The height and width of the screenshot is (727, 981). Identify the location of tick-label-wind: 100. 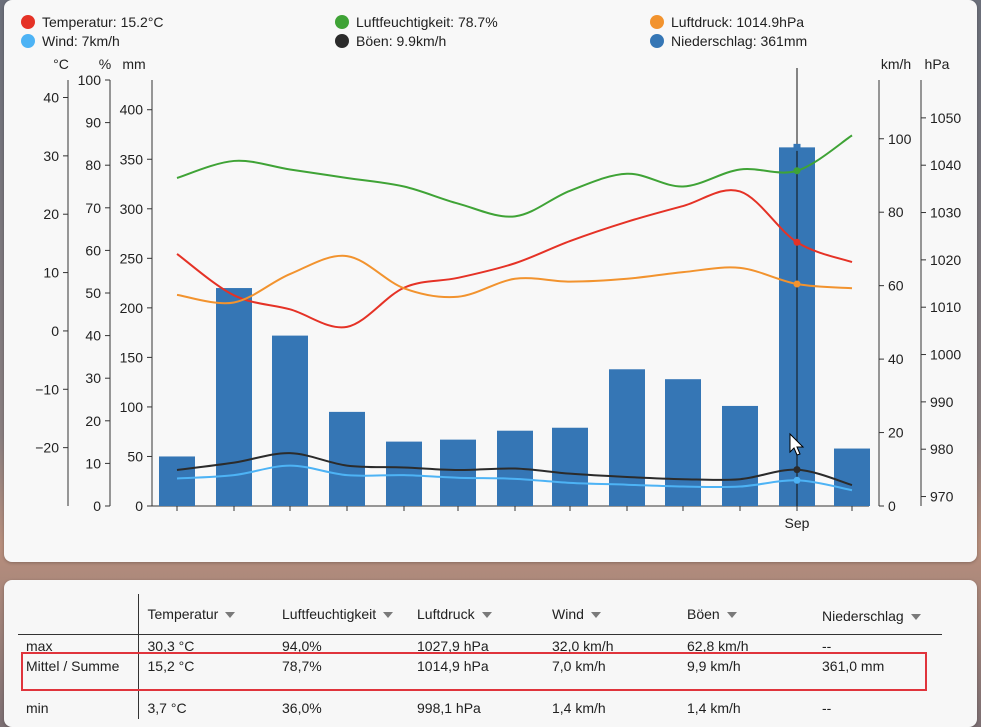
(900, 139).